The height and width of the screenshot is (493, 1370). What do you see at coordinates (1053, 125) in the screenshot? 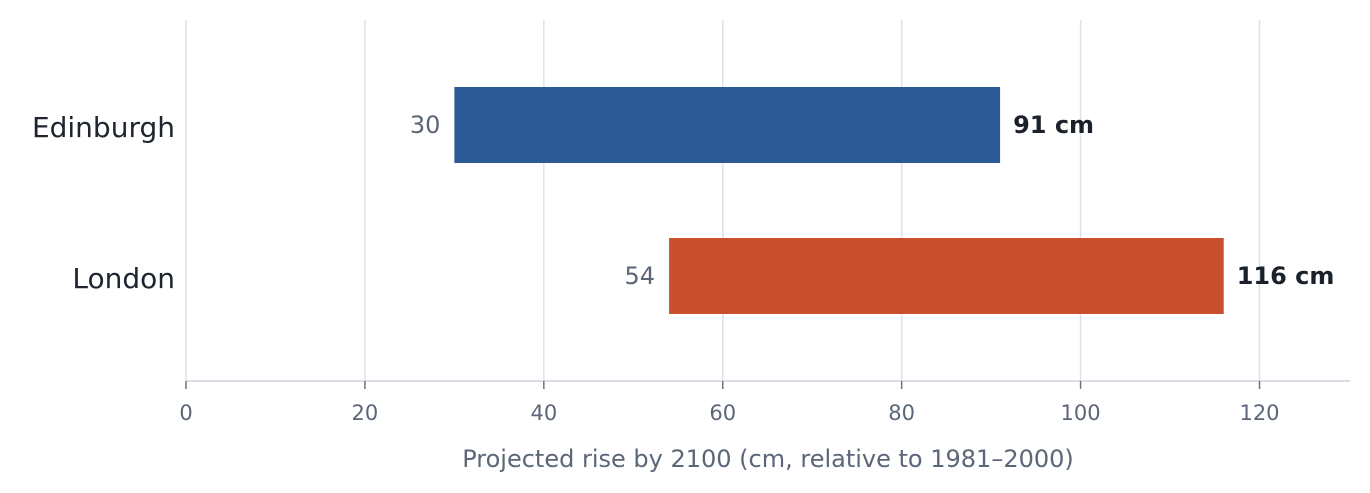
I see `end-label-edinburgh: 91 cm` at bounding box center [1053, 125].